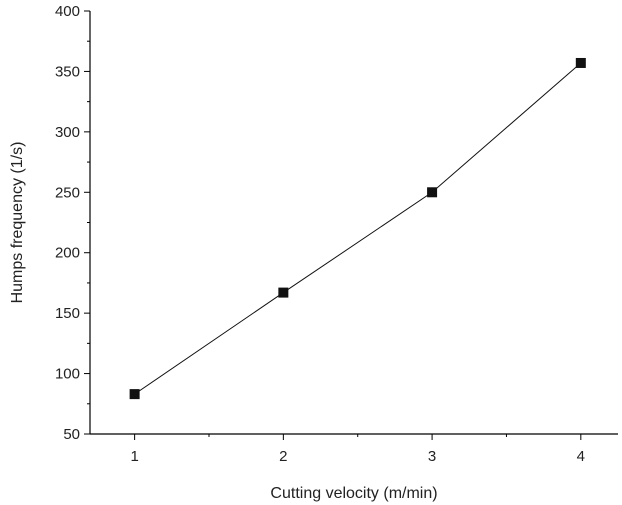 Image resolution: width=622 pixels, height=505 pixels. What do you see at coordinates (353, 493) in the screenshot?
I see `x-axis-title: Cutting velocity (m/min)` at bounding box center [353, 493].